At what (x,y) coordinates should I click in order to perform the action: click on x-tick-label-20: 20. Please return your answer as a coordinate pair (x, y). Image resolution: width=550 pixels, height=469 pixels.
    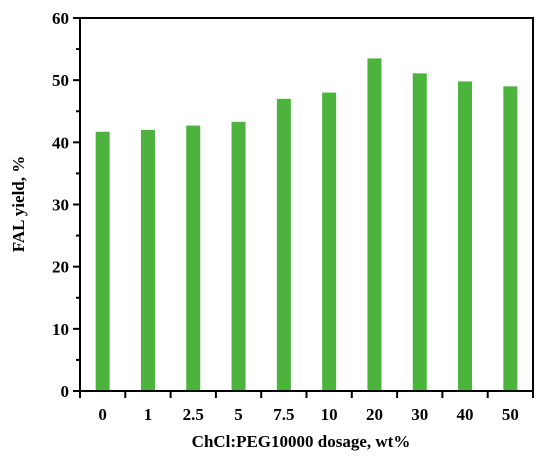
    Looking at the image, I should click on (374, 414).